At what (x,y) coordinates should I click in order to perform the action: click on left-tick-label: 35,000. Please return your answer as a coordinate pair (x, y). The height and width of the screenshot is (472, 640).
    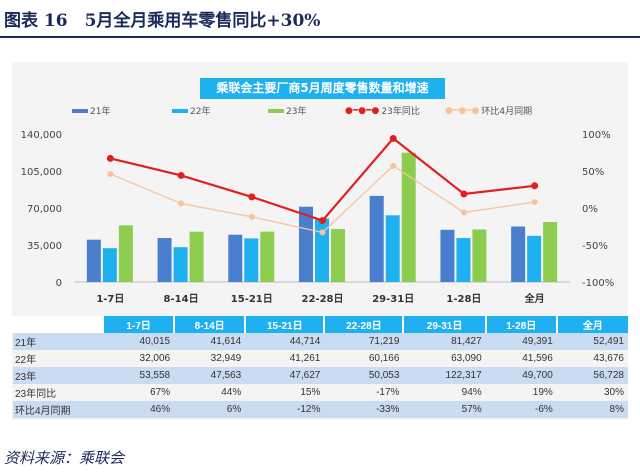
    Looking at the image, I should click on (44, 246).